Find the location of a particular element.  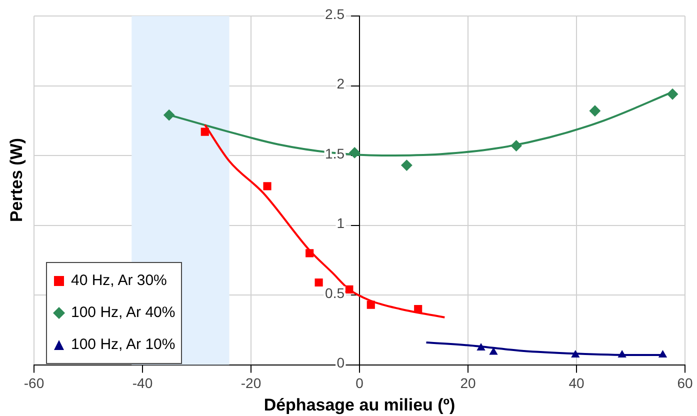

x-axis-title: Déphasage au milieu (º) is located at coordinates (360, 404).